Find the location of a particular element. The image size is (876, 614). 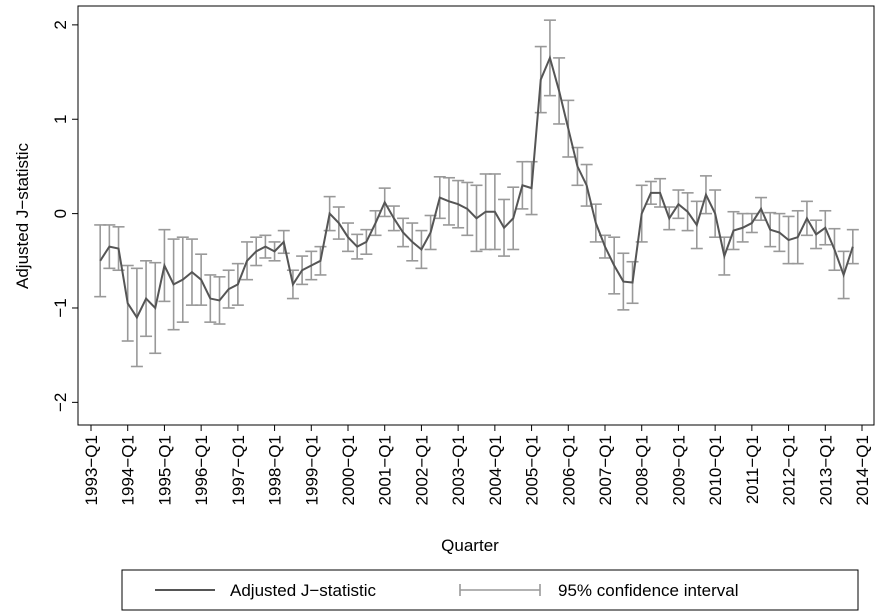

x-tick-label: 2008−Q1 is located at coordinates (642, 470).